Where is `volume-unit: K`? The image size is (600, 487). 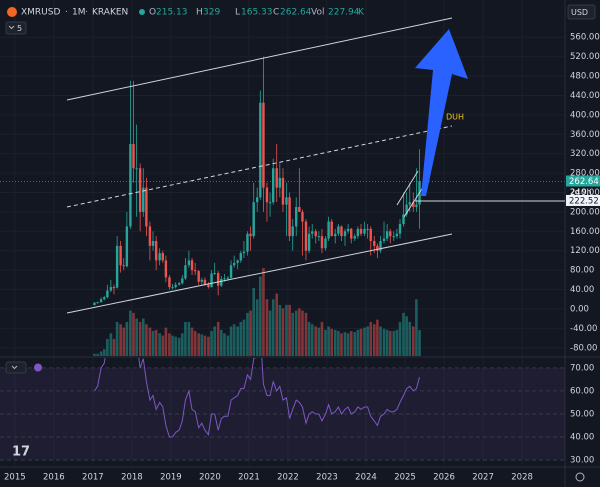 volume-unit: K is located at coordinates (361, 13).